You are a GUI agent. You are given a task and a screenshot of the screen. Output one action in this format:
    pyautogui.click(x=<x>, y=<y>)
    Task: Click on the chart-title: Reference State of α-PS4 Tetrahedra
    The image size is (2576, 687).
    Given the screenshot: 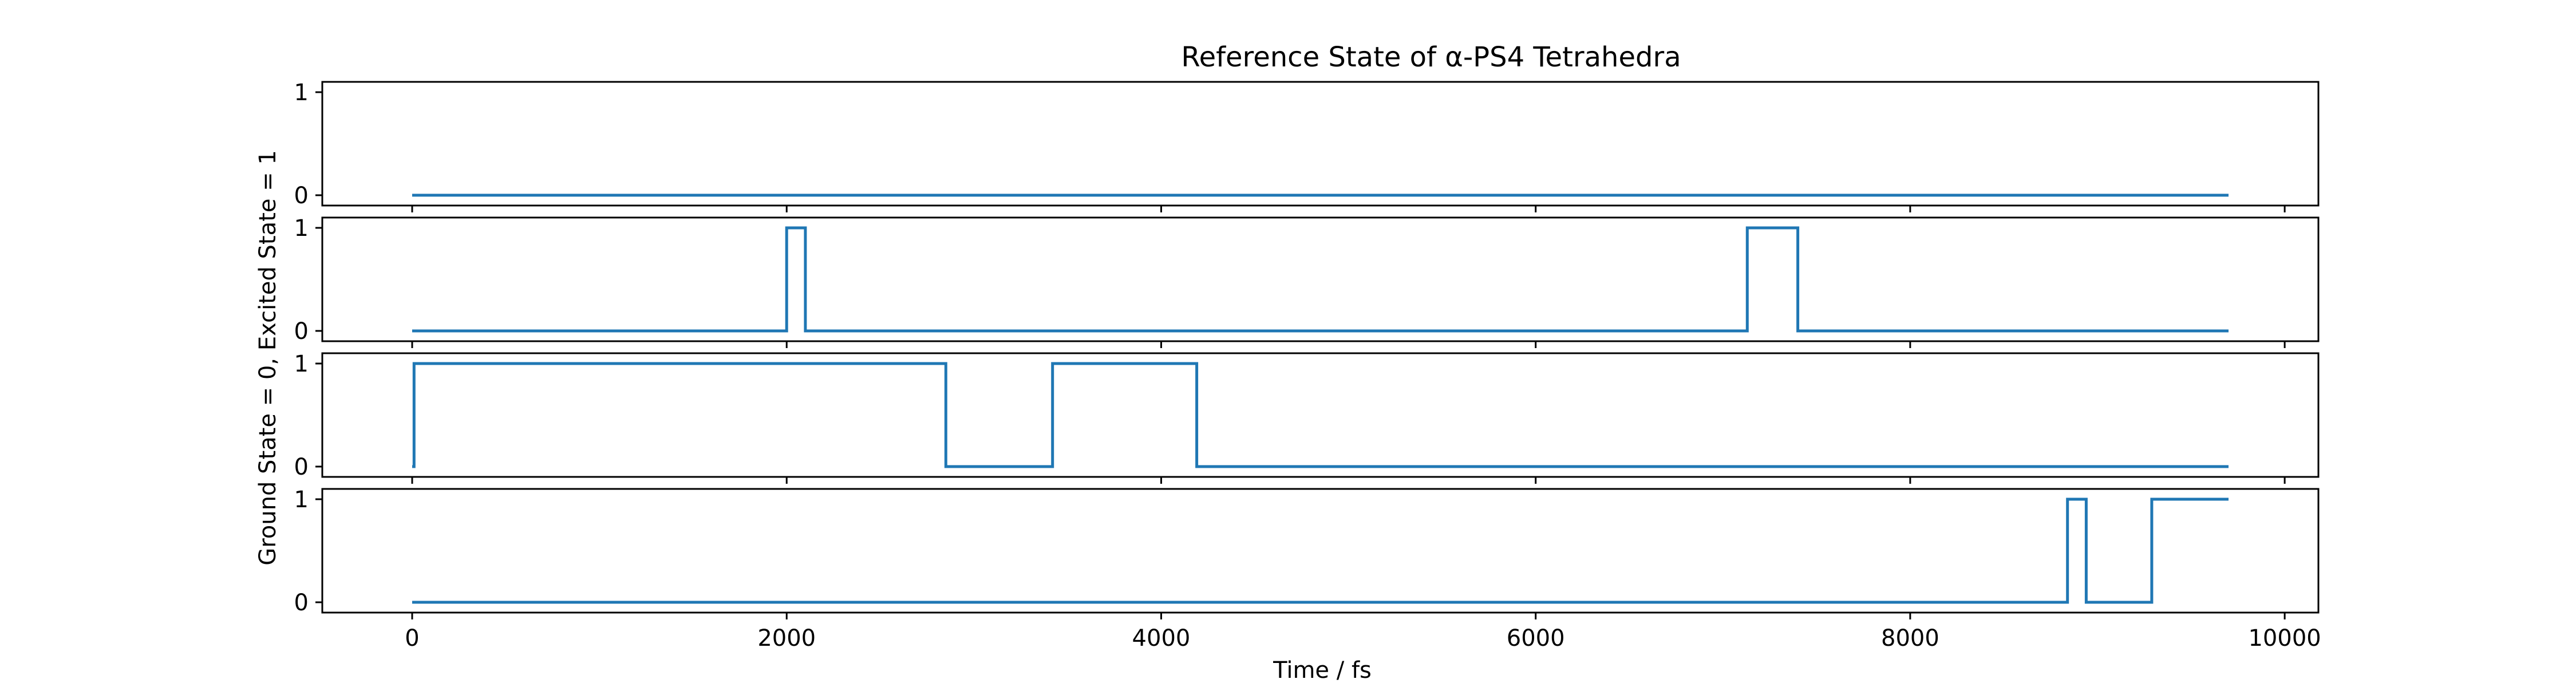 What is the action you would take?
    pyautogui.click(x=1431, y=57)
    